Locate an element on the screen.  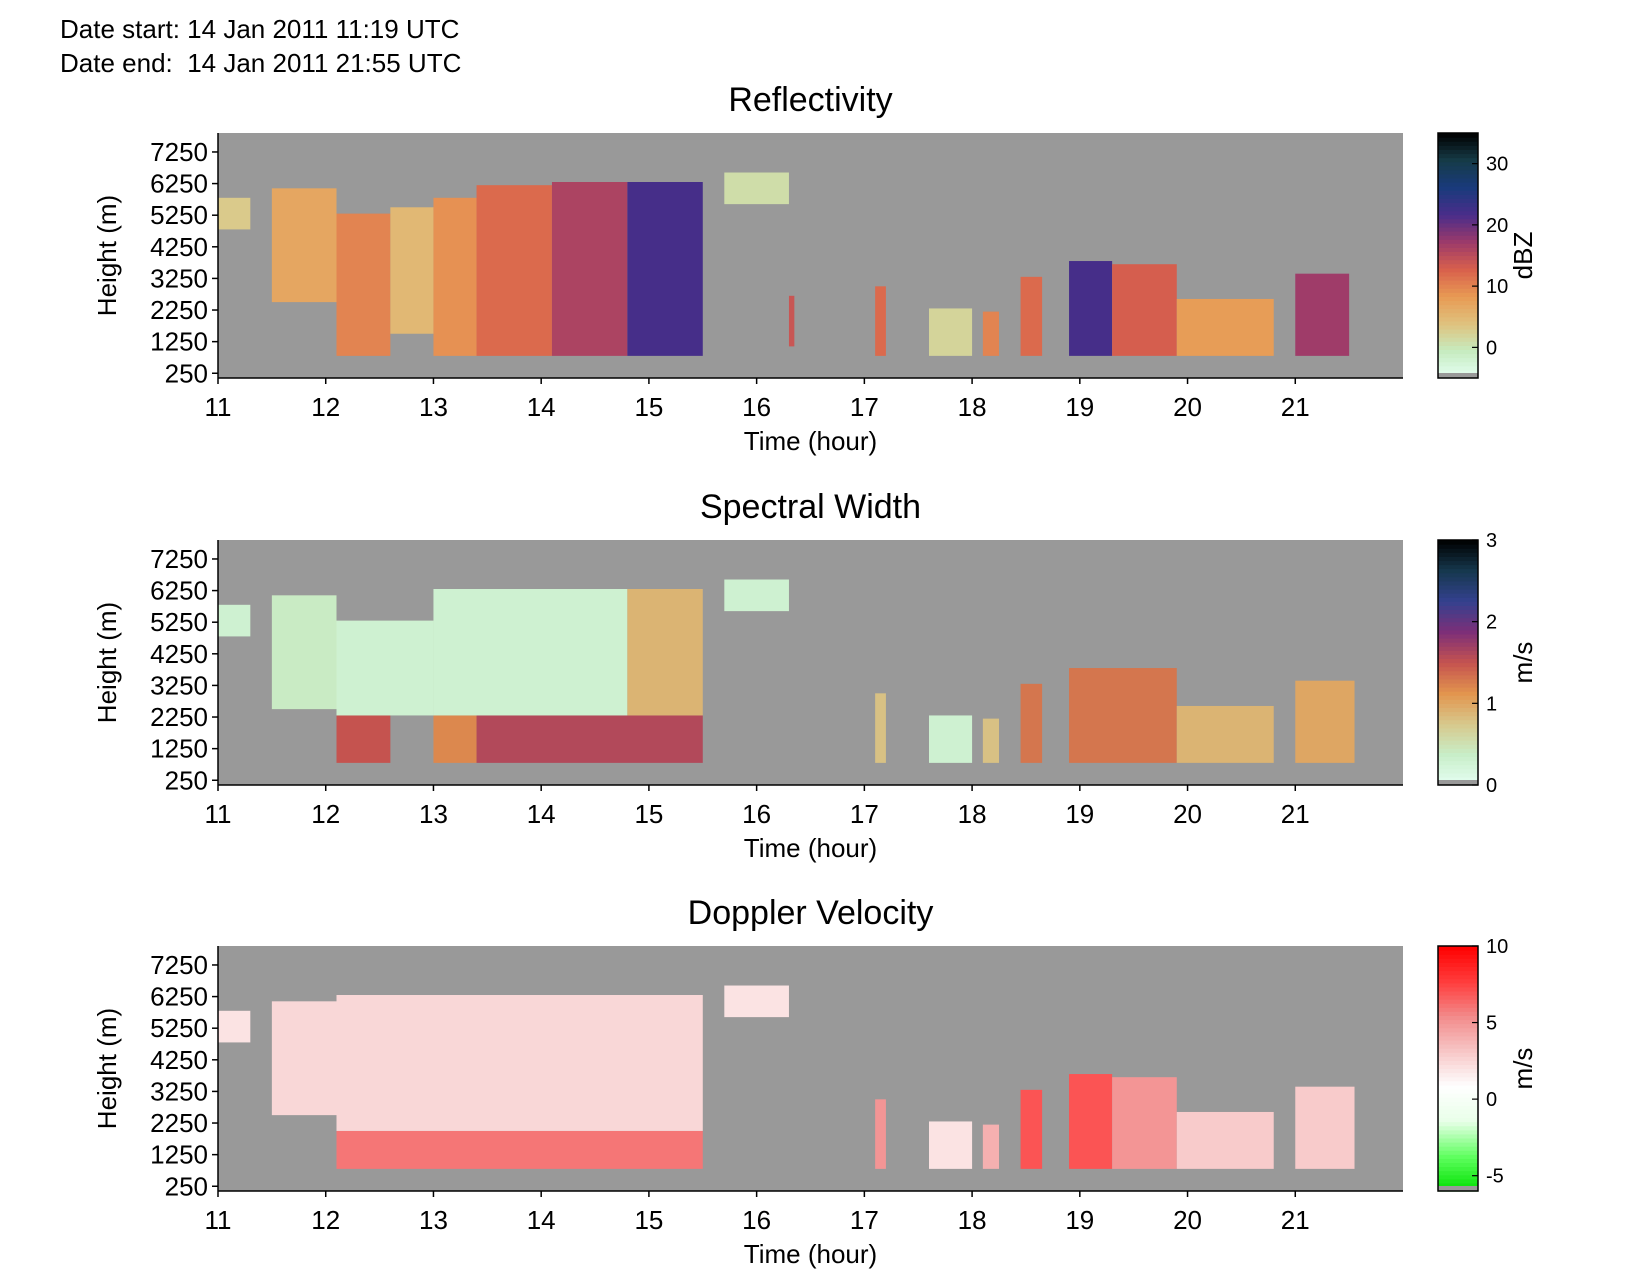
date-start-label: Date start: is located at coordinates (120, 29).